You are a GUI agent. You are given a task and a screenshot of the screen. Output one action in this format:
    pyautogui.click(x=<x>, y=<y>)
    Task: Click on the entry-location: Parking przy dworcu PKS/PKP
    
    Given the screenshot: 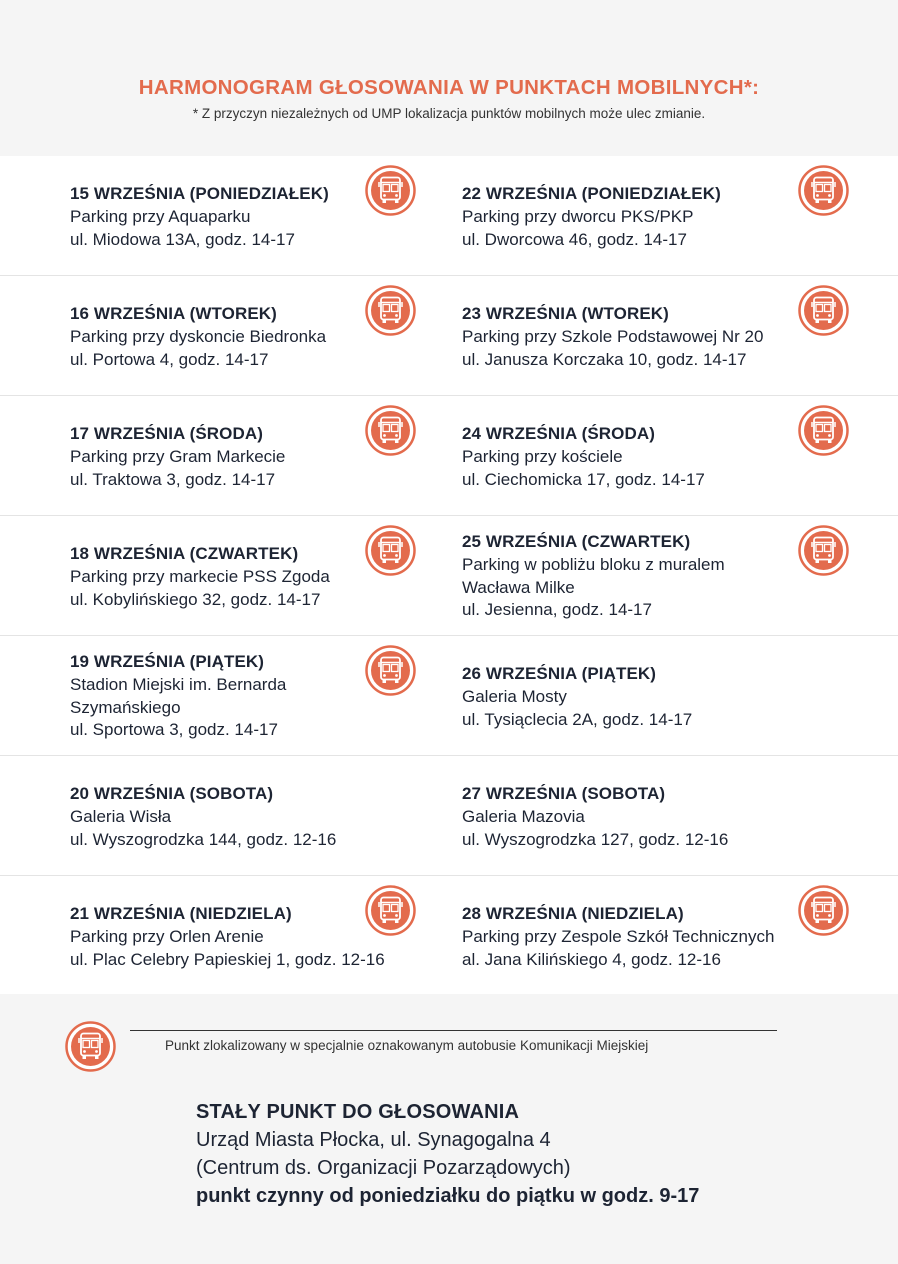 What is the action you would take?
    pyautogui.click(x=578, y=216)
    